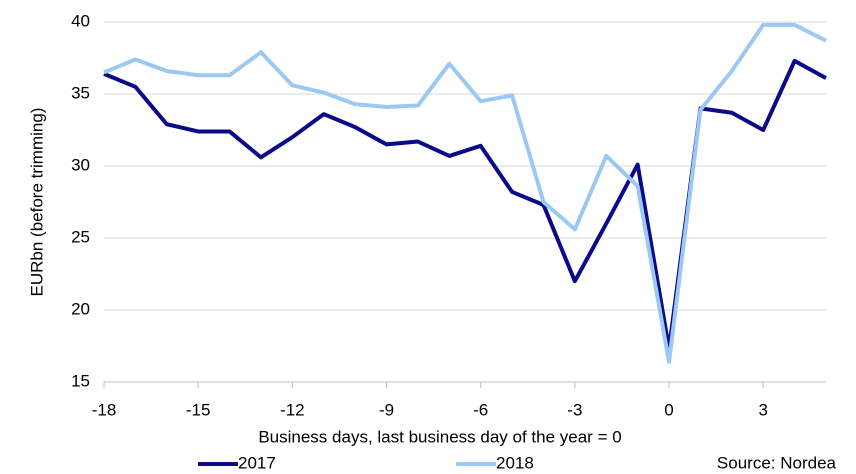  What do you see at coordinates (80, 236) in the screenshot?
I see `y-tick-label: 25` at bounding box center [80, 236].